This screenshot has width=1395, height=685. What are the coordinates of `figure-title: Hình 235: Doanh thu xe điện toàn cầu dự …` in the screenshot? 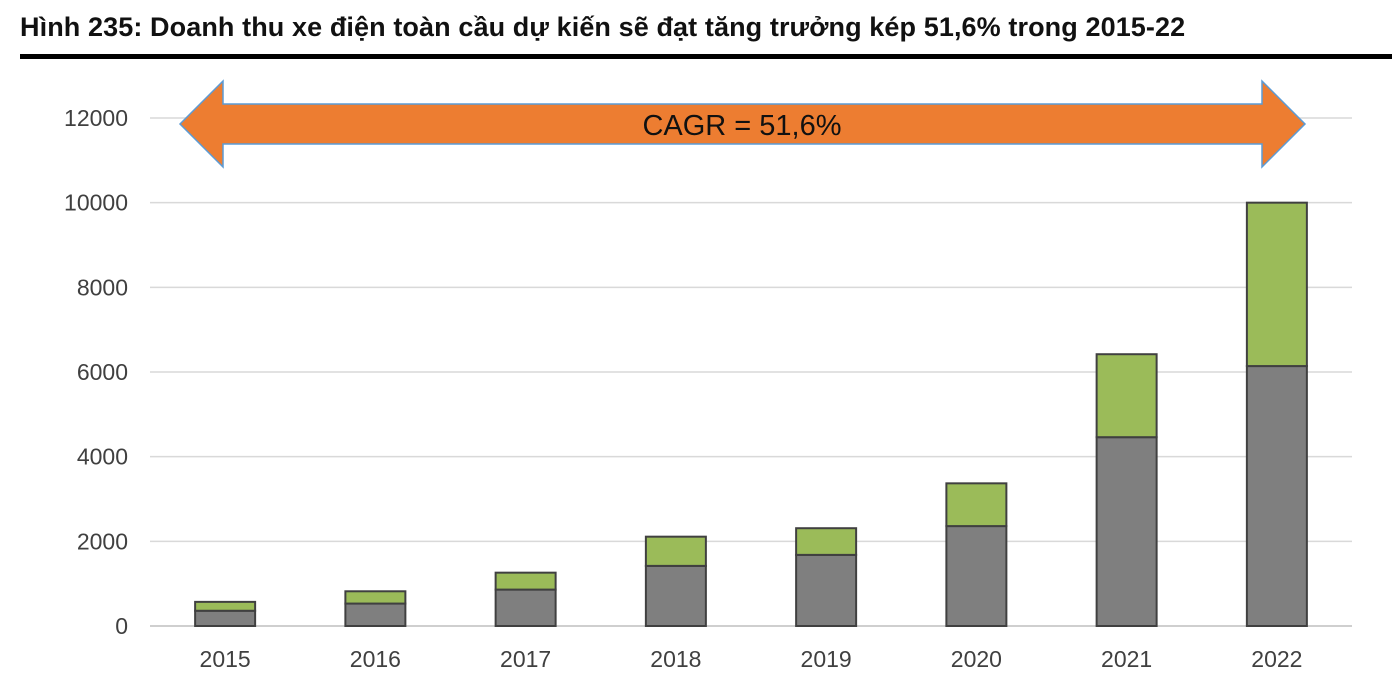 It's located at (603, 27).